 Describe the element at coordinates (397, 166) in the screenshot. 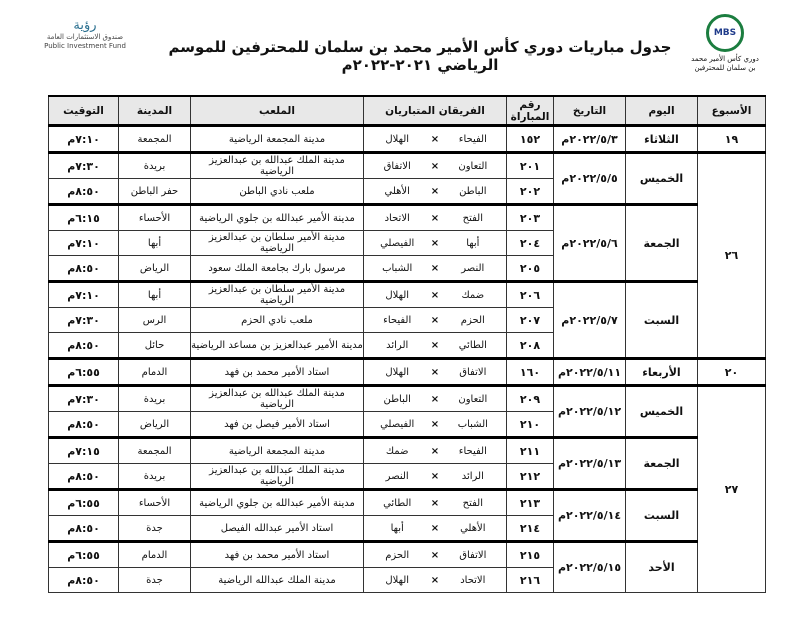

I see `team-2: الاتفاق` at that location.